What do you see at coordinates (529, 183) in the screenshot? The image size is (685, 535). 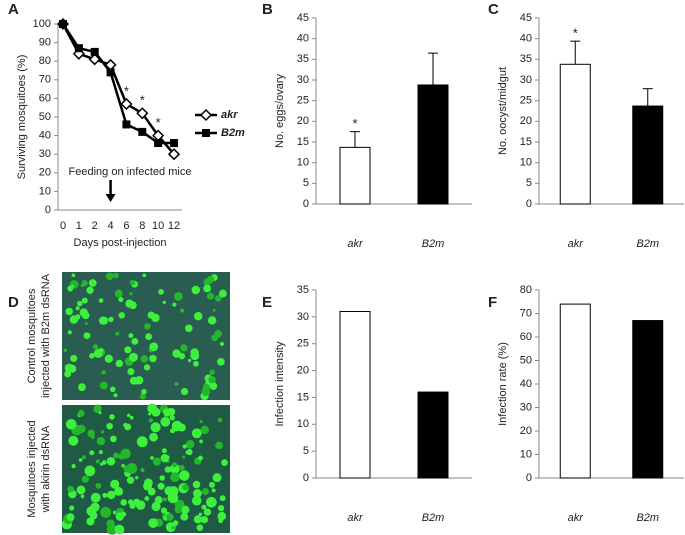 I see `y-tick-label: 5` at bounding box center [529, 183].